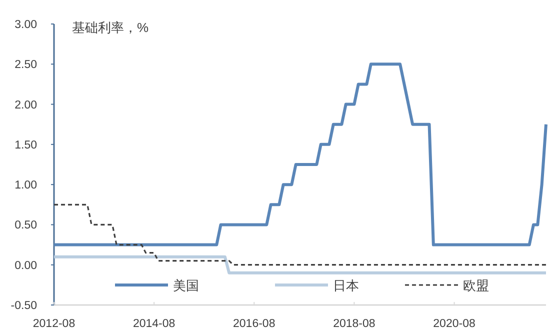 The height and width of the screenshot is (336, 550). Describe the element at coordinates (25, 65) in the screenshot. I see `y-tick-label: 2.50` at that location.